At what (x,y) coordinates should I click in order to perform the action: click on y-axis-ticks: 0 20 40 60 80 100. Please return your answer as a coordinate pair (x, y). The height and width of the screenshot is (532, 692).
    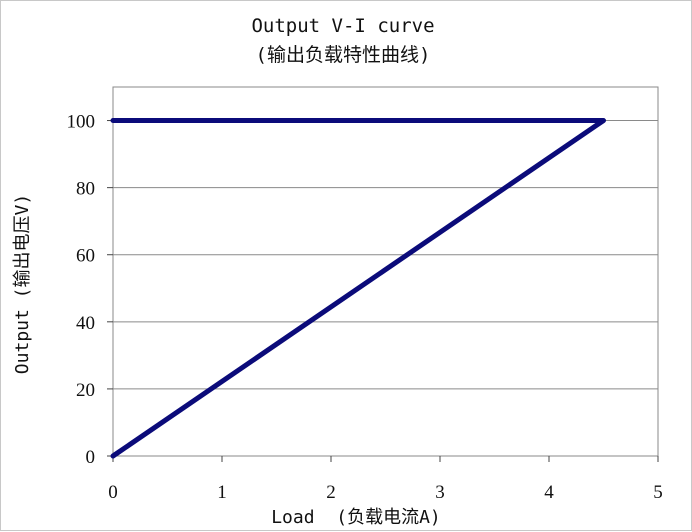
    Looking at the image, I should click on (90, 290).